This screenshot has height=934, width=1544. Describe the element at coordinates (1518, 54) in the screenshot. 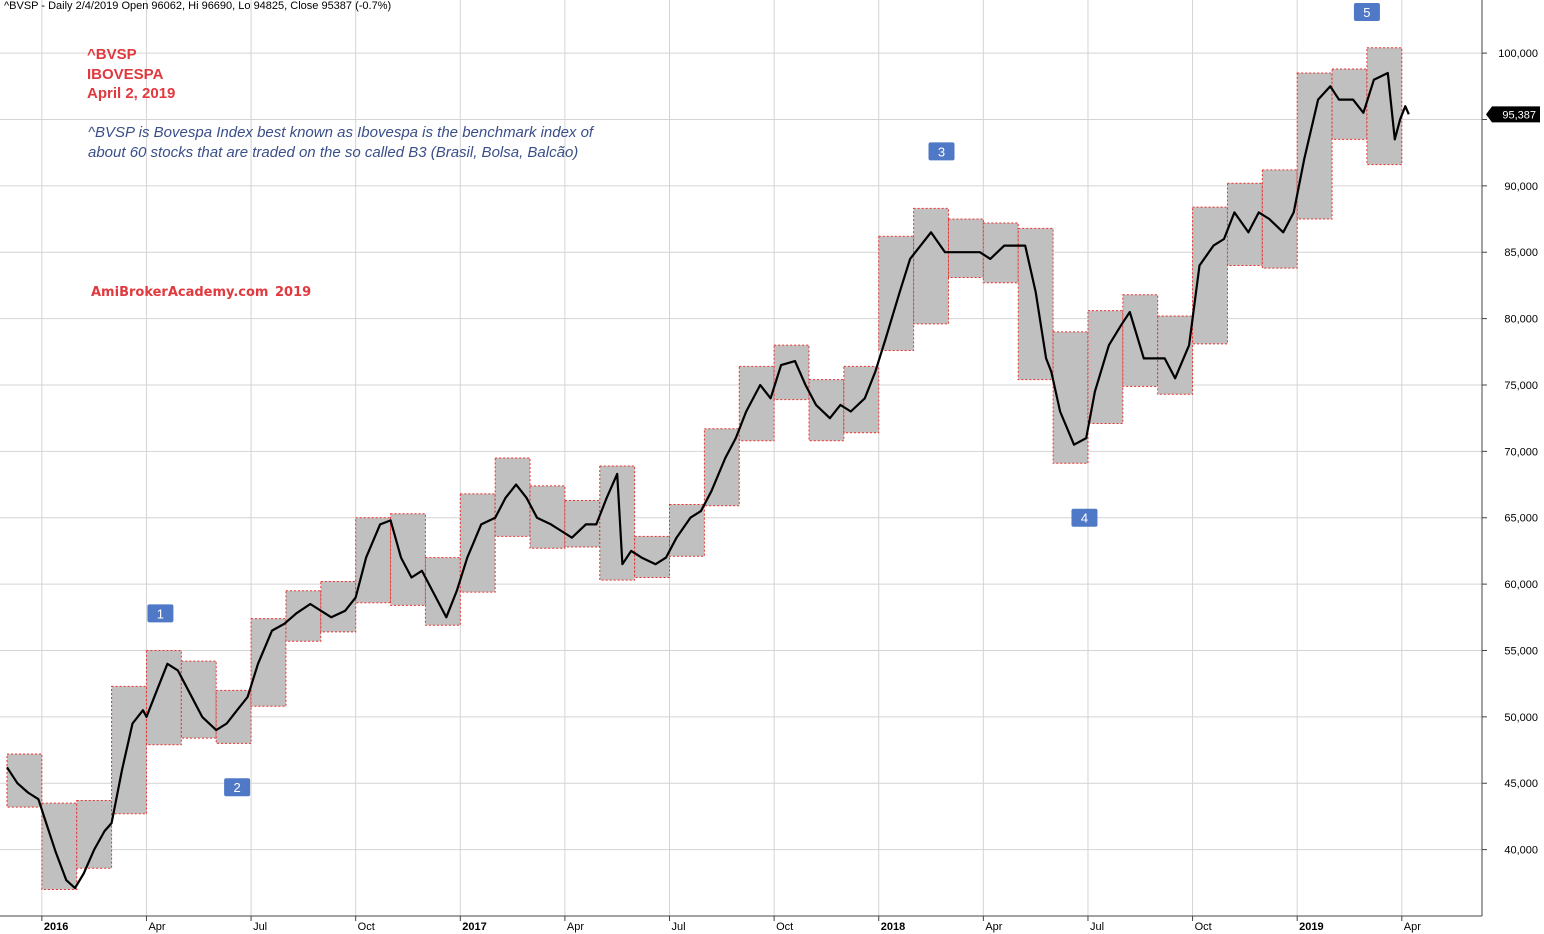

I see `y-tick-label: 100,000` at that location.